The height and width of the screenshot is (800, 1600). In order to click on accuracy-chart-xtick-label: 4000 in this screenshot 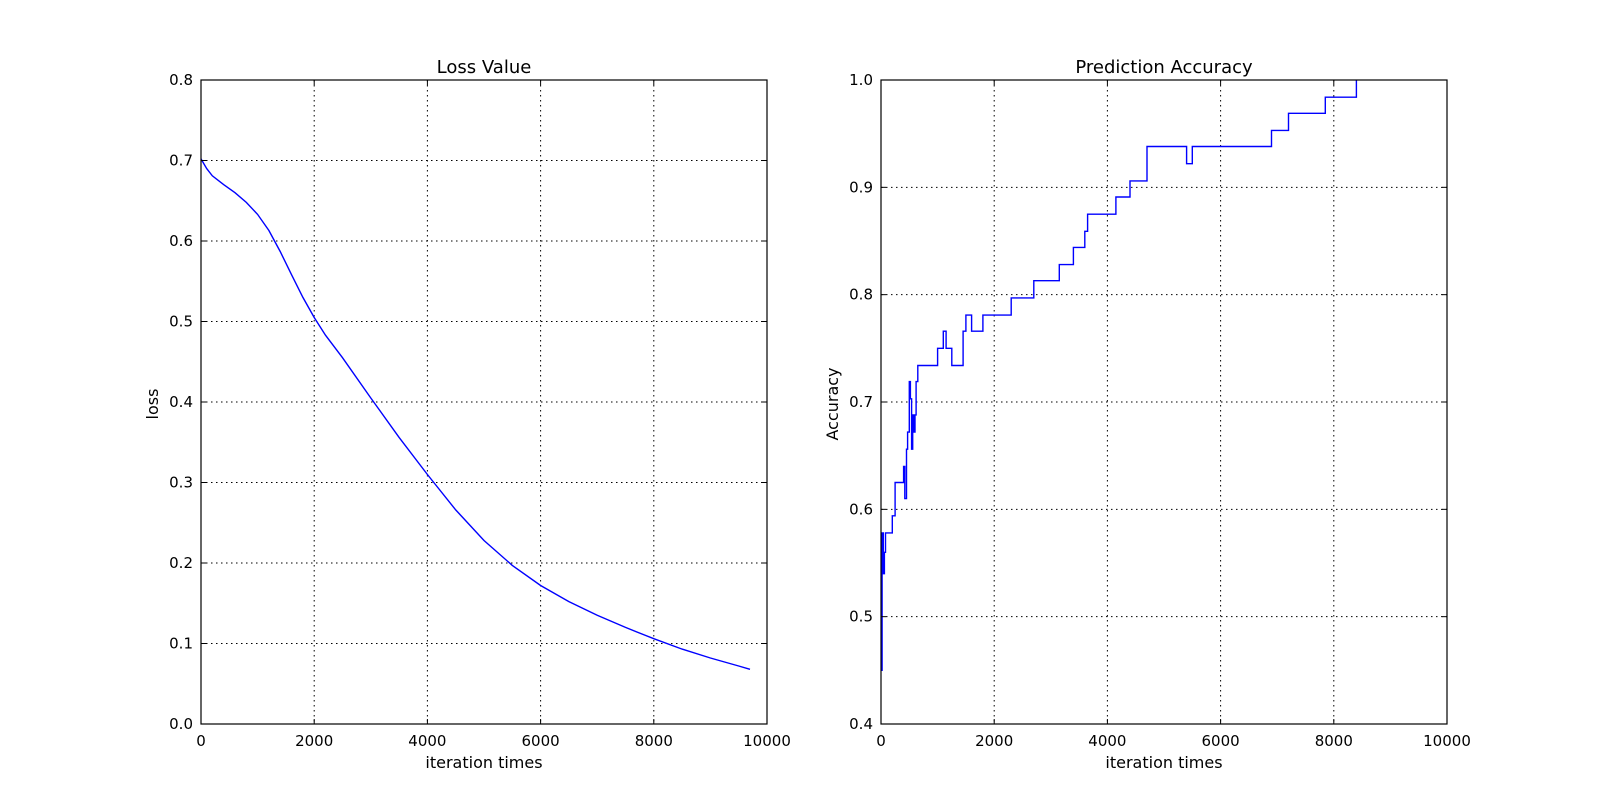, I will do `click(1107, 741)`.